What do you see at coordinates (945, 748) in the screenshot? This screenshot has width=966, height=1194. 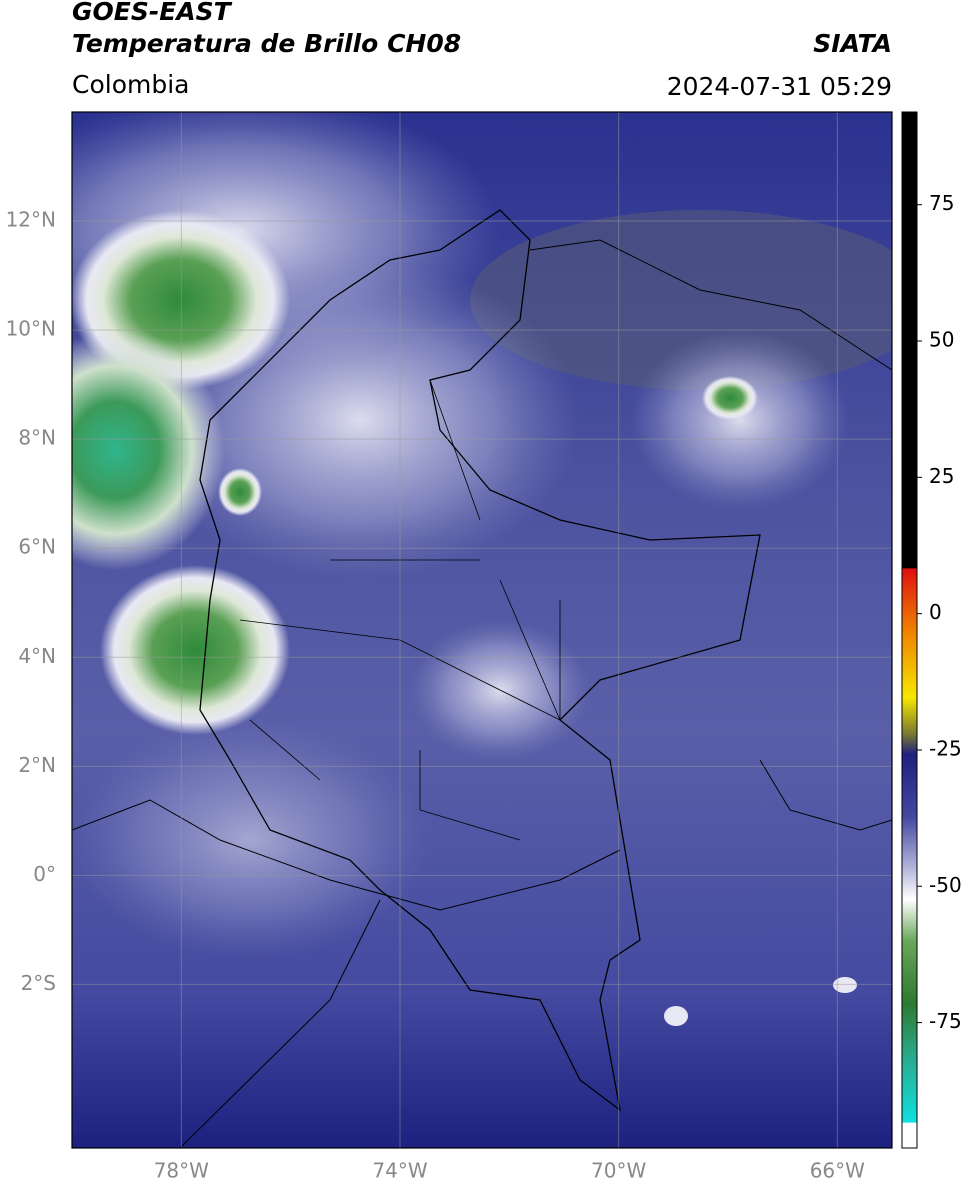 I see `colorbar-tick-label: -25` at bounding box center [945, 748].